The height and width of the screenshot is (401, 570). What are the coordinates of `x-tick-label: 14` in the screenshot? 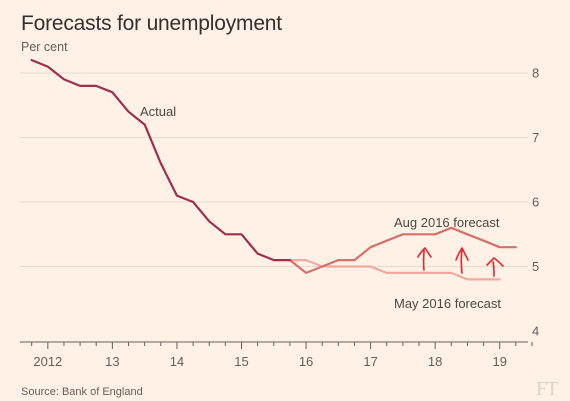 It's located at (177, 361).